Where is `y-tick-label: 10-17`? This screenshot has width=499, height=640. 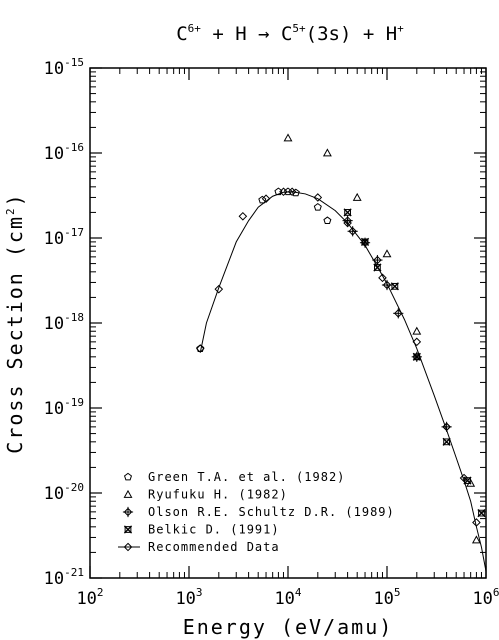
y-tick-label: 10-17 is located at coordinates (64, 237).